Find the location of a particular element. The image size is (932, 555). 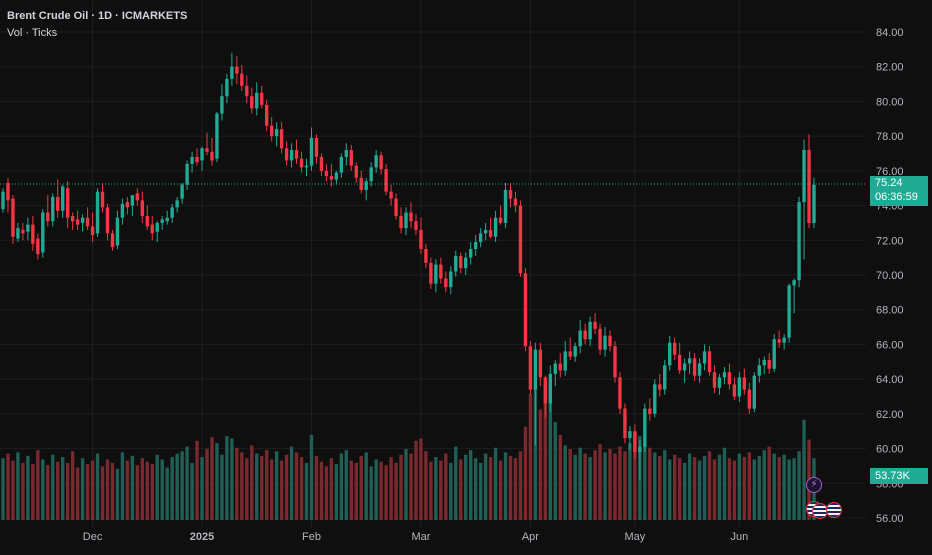

time-axis-label: 2025 is located at coordinates (202, 537).